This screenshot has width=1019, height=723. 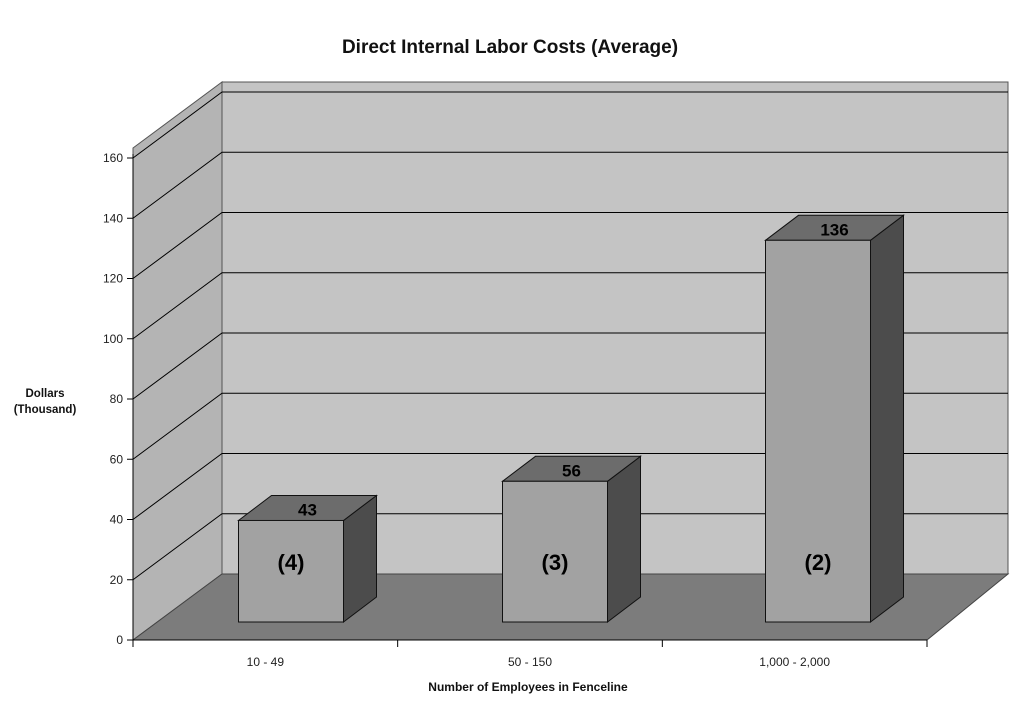 What do you see at coordinates (571, 470) in the screenshot?
I see `data-label: 56` at bounding box center [571, 470].